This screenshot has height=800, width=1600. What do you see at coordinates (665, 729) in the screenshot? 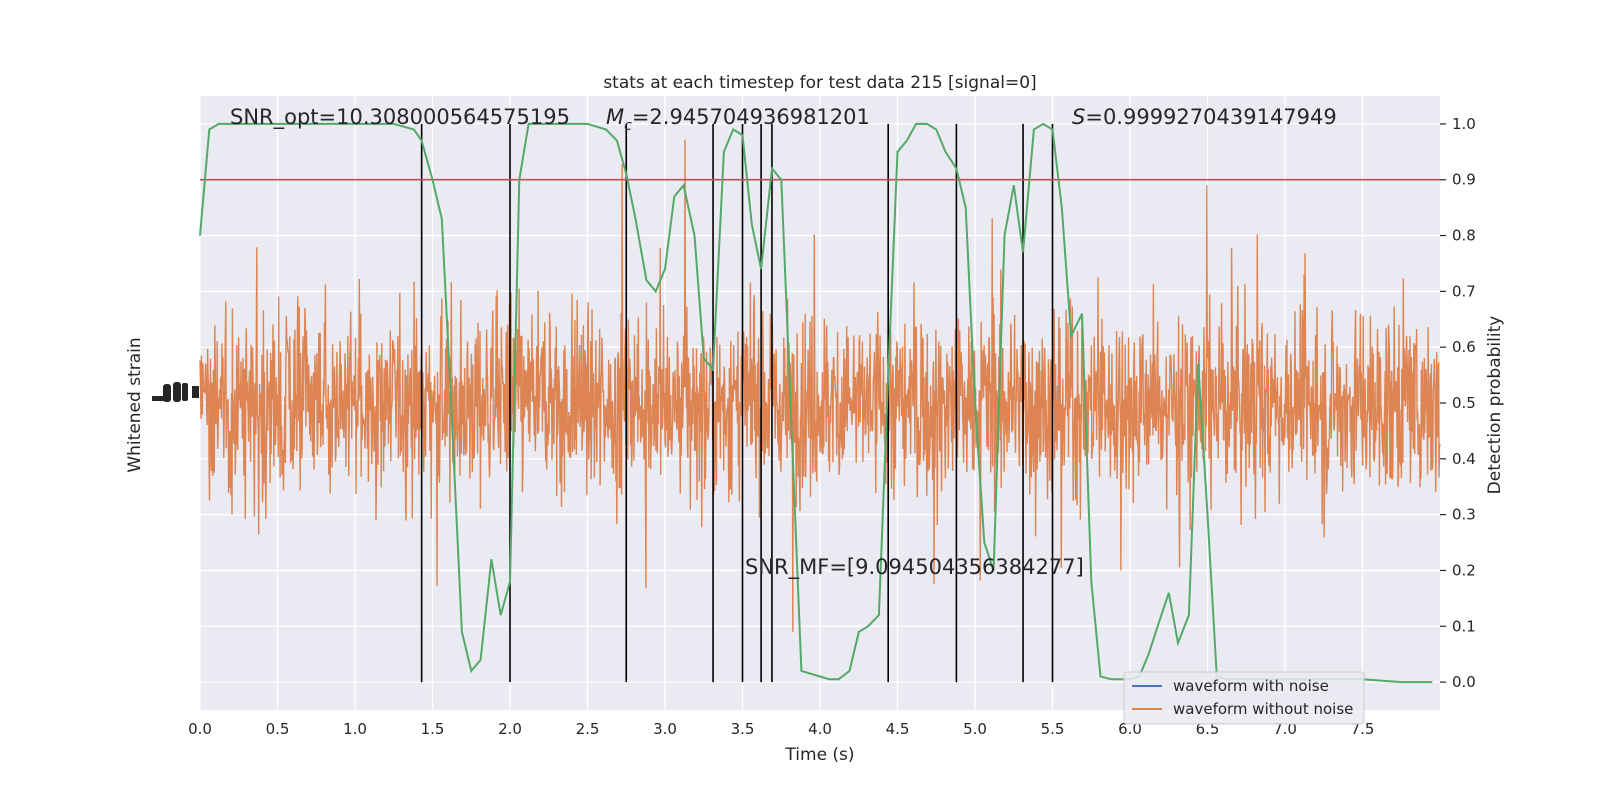
I see `x-tick-label: 3.0` at bounding box center [665, 729].